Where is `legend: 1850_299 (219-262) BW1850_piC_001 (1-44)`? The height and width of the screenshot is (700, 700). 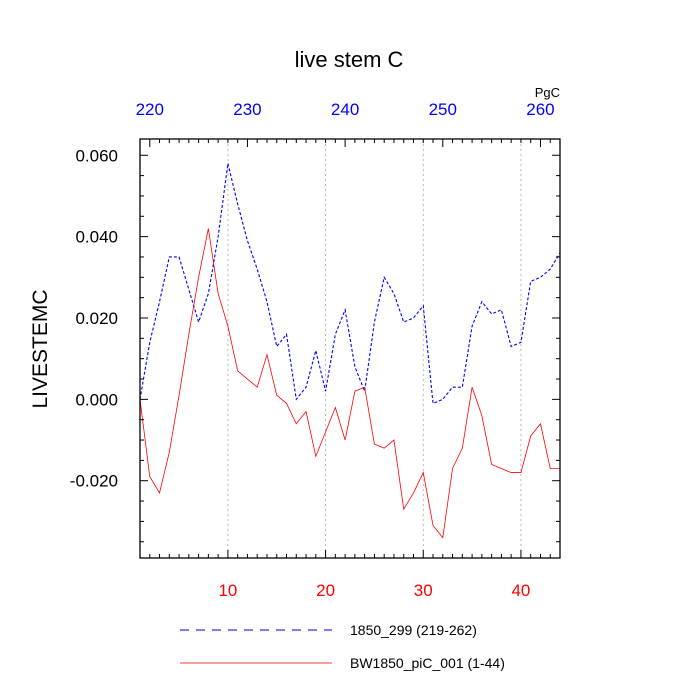 legend: 1850_299 (219-262) BW1850_piC_001 (1-44) is located at coordinates (342, 646).